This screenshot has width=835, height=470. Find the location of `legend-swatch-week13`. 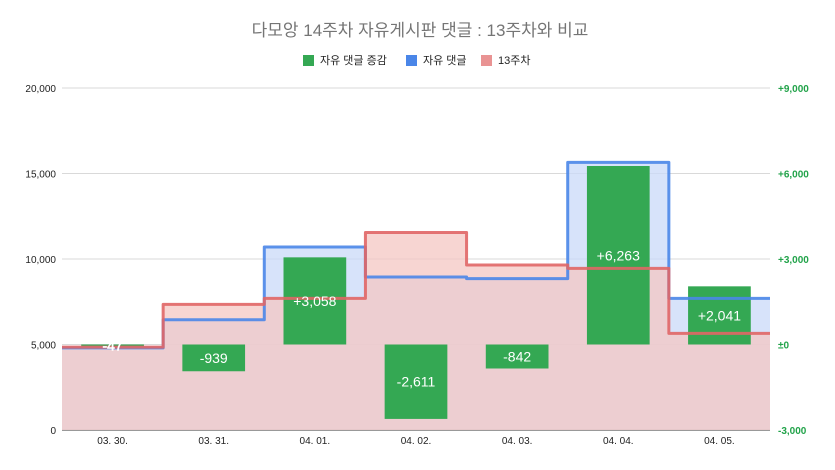

legend-swatch-week13 is located at coordinates (486, 60).